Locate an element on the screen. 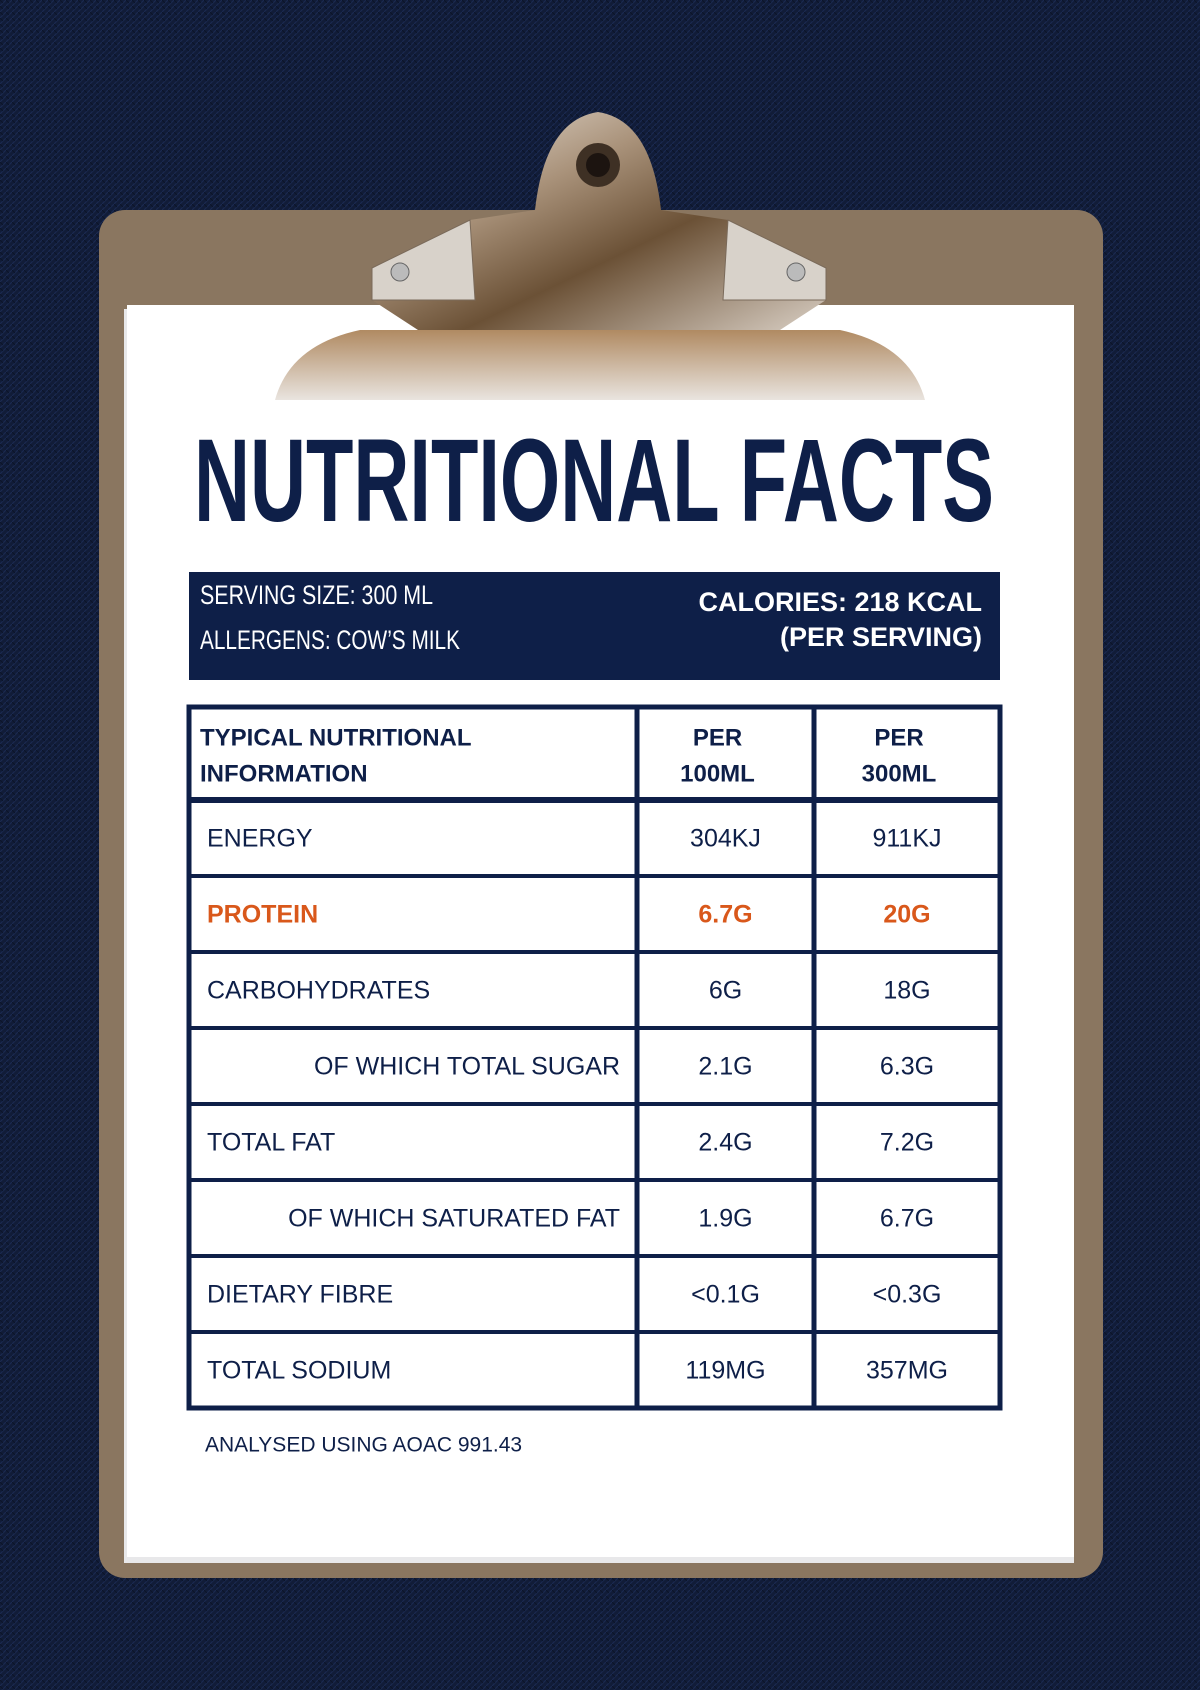 Image resolution: width=1200 pixels, height=1690 pixels. nutrient-value: 20G is located at coordinates (906, 915).